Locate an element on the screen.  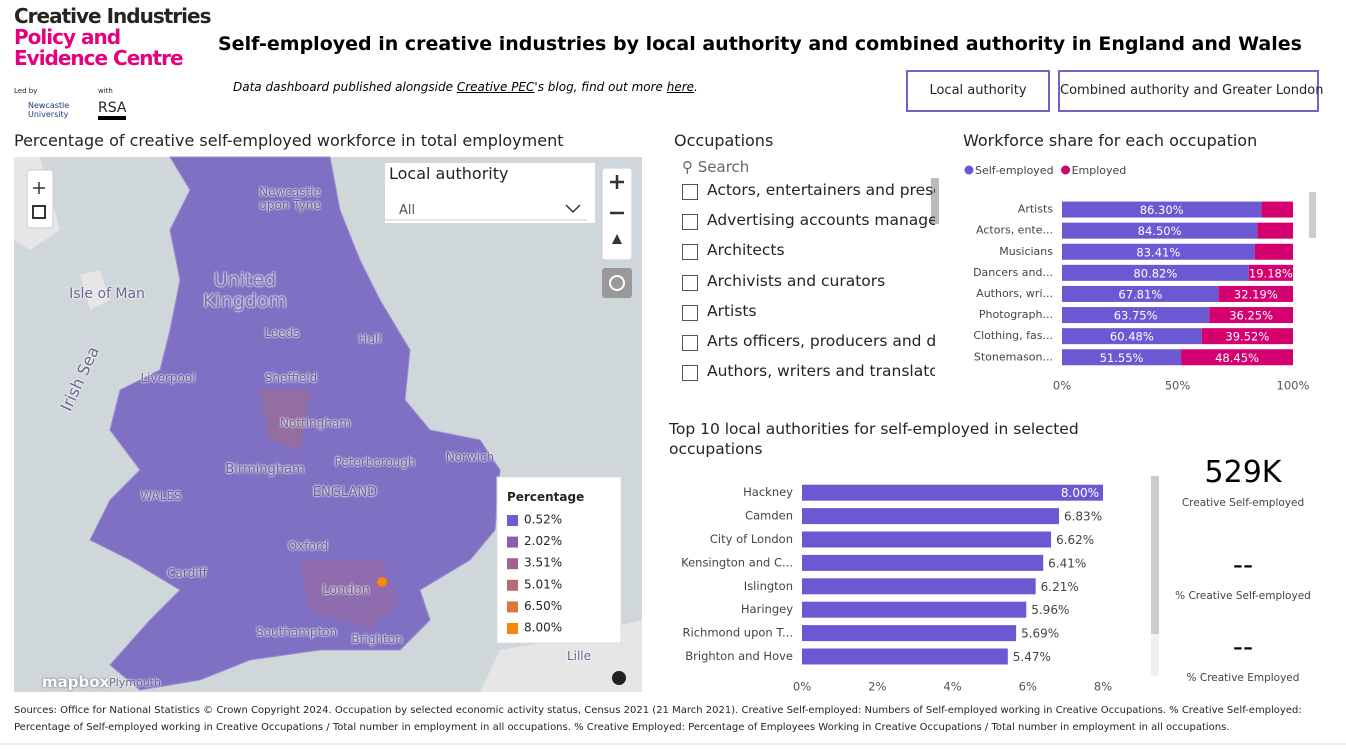
y-tick-label: Haringey is located at coordinates (767, 609).